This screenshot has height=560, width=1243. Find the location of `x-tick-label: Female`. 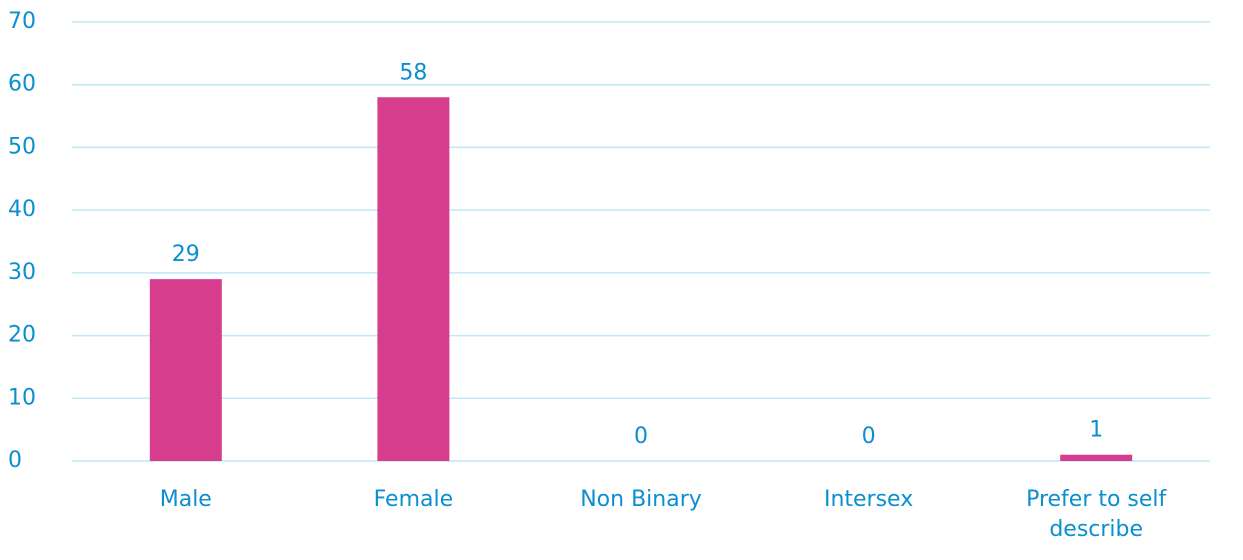

x-tick-label: Female is located at coordinates (413, 499).